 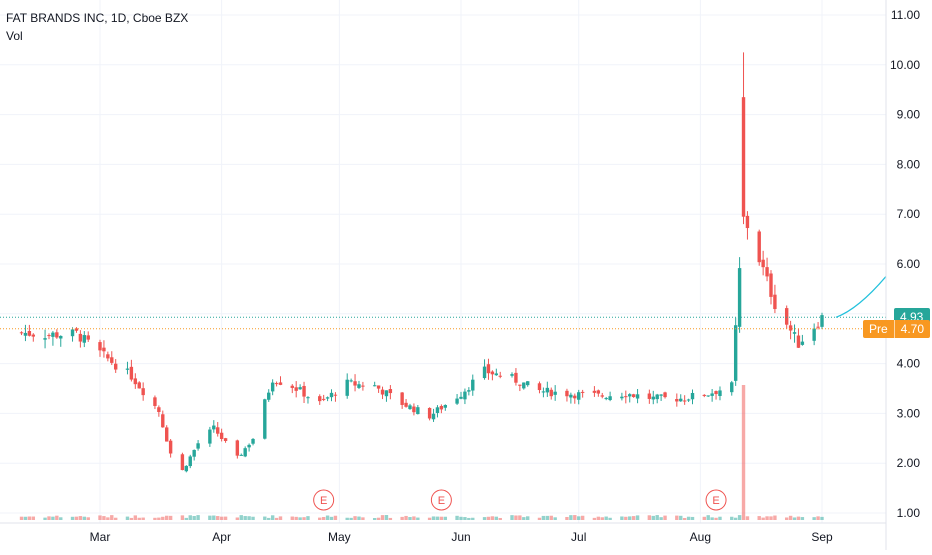 What do you see at coordinates (909, 164) in the screenshot?
I see `y-tick-label: 8.00` at bounding box center [909, 164].